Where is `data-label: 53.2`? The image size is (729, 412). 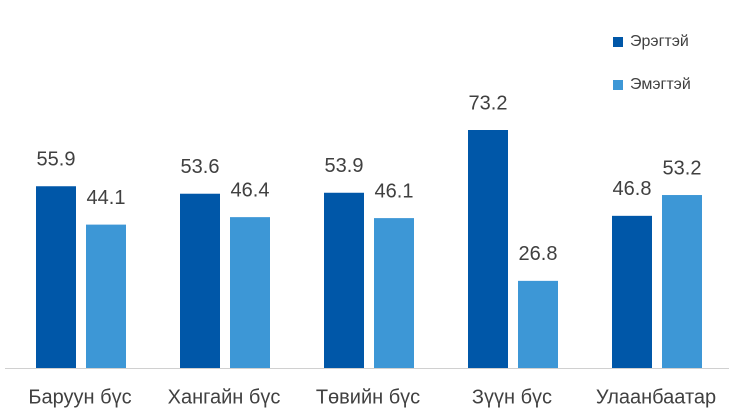 data-label: 53.2 is located at coordinates (682, 168).